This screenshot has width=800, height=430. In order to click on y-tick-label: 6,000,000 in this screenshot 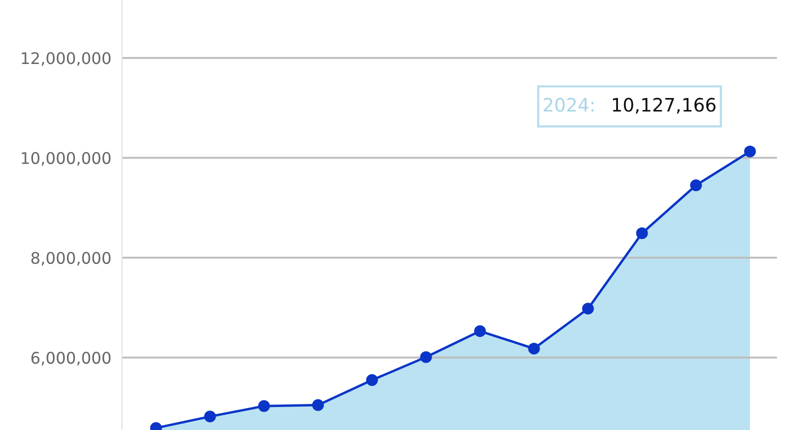, I will do `click(71, 359)`.